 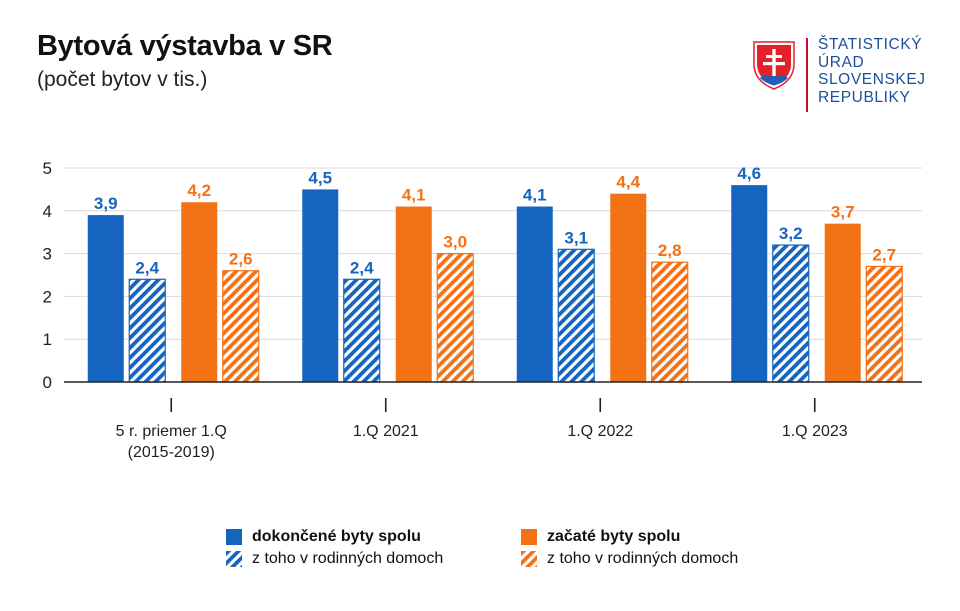 I want to click on y-tick-label: 3, so click(x=47, y=254).